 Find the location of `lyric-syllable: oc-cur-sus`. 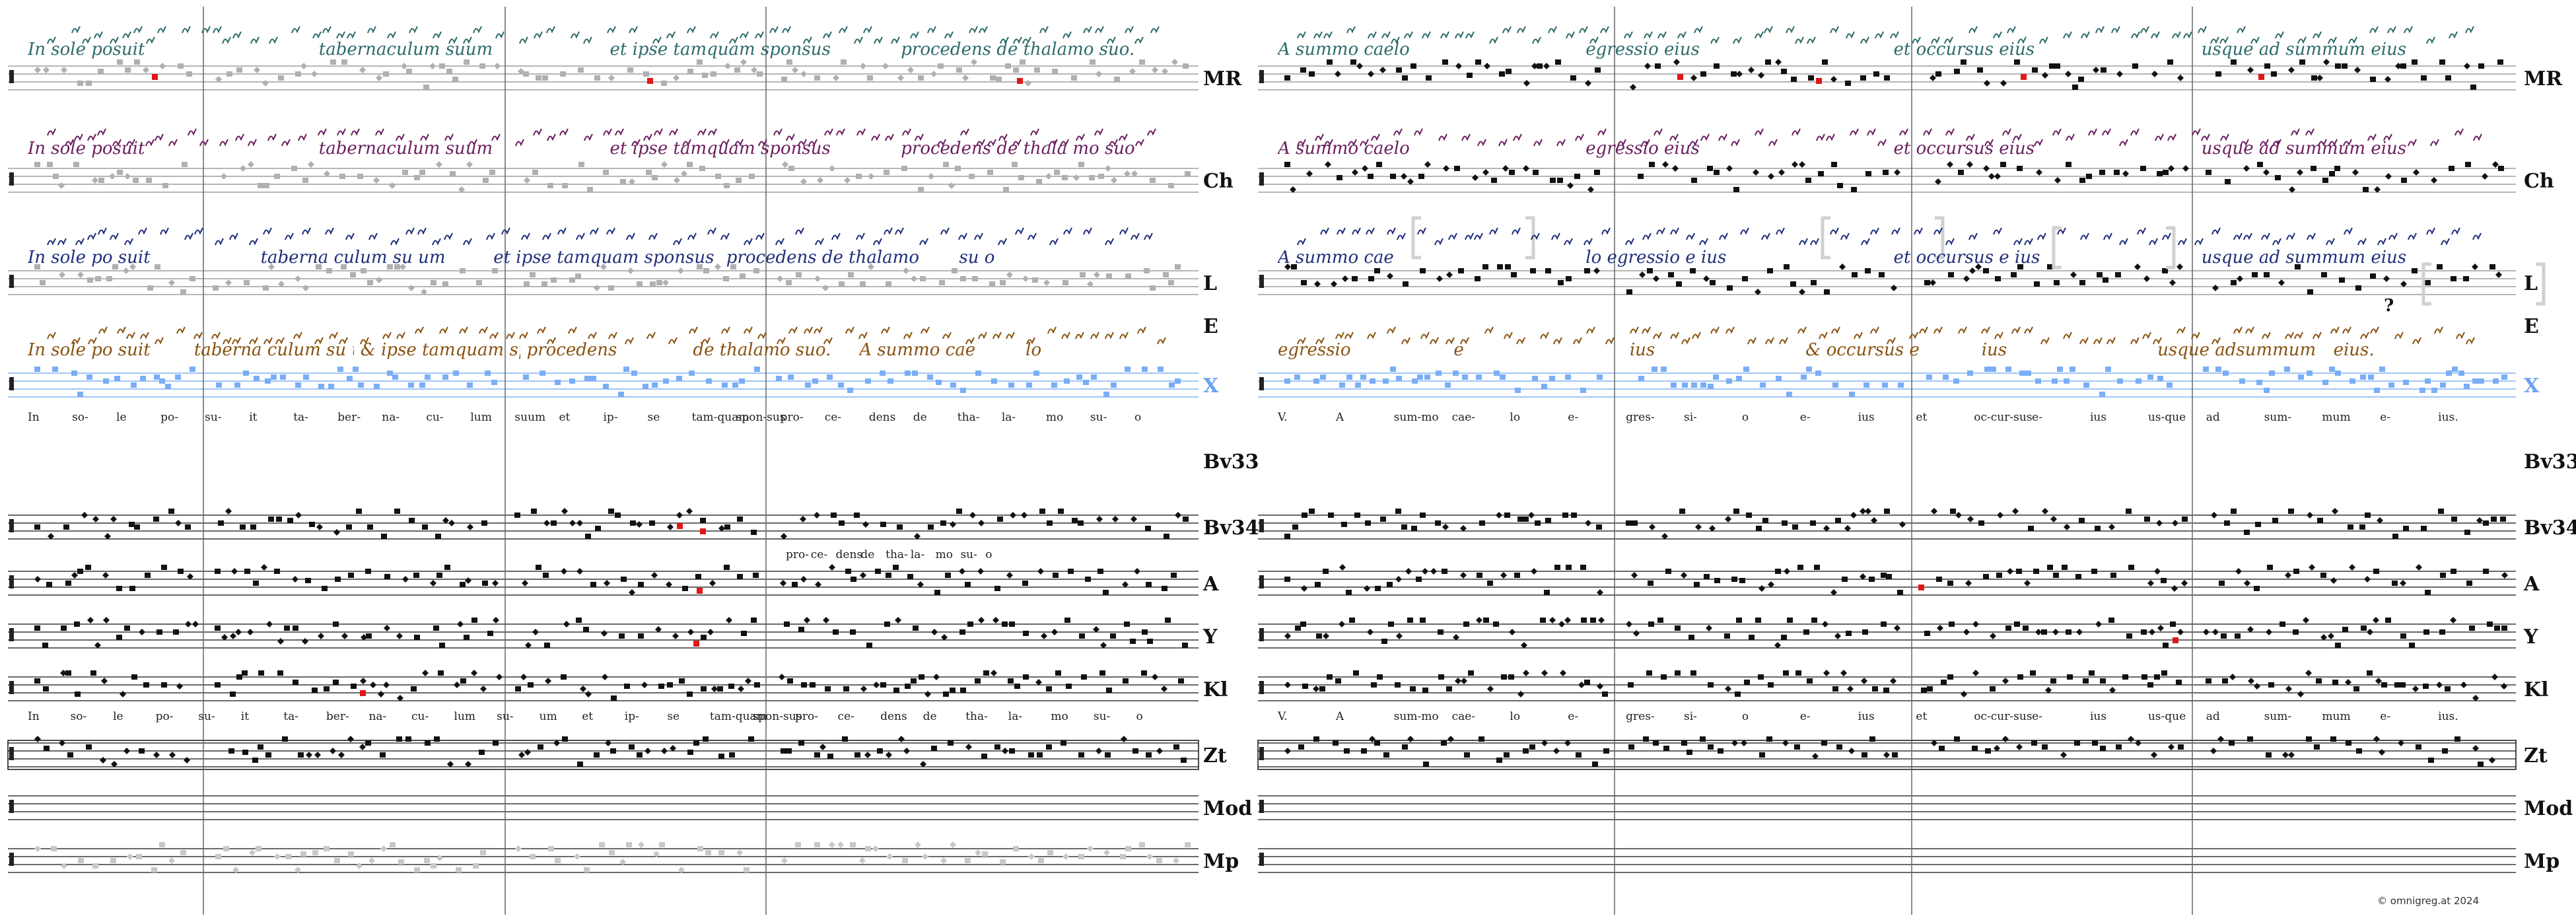

lyric-syllable: oc-cur-sus is located at coordinates (2003, 716).